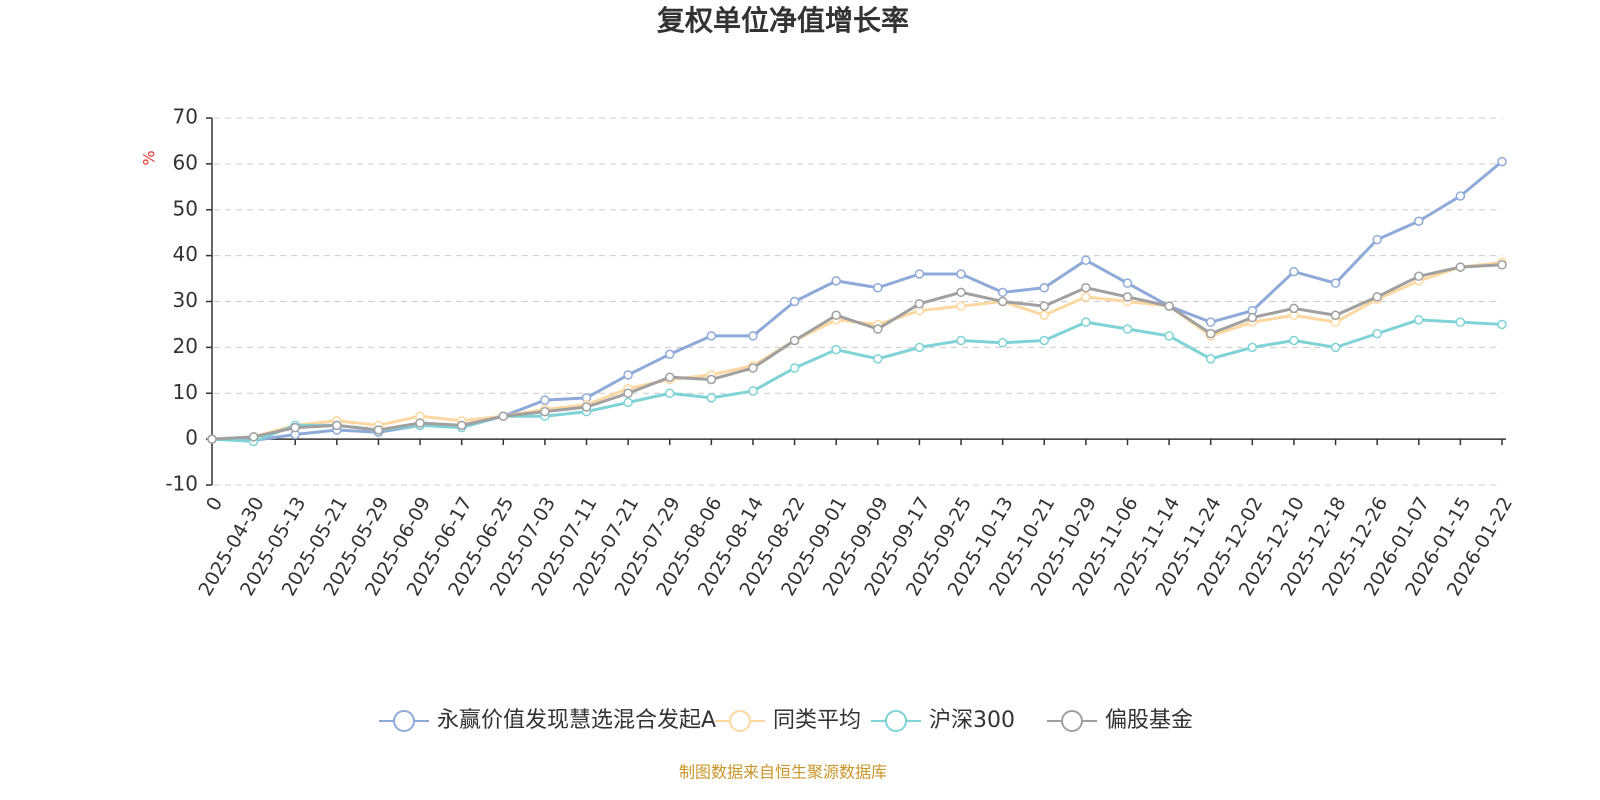 Image resolution: width=1600 pixels, height=800 pixels. What do you see at coordinates (783, 772) in the screenshot?
I see `footer: 制图数据来自恒生聚源数据库` at bounding box center [783, 772].